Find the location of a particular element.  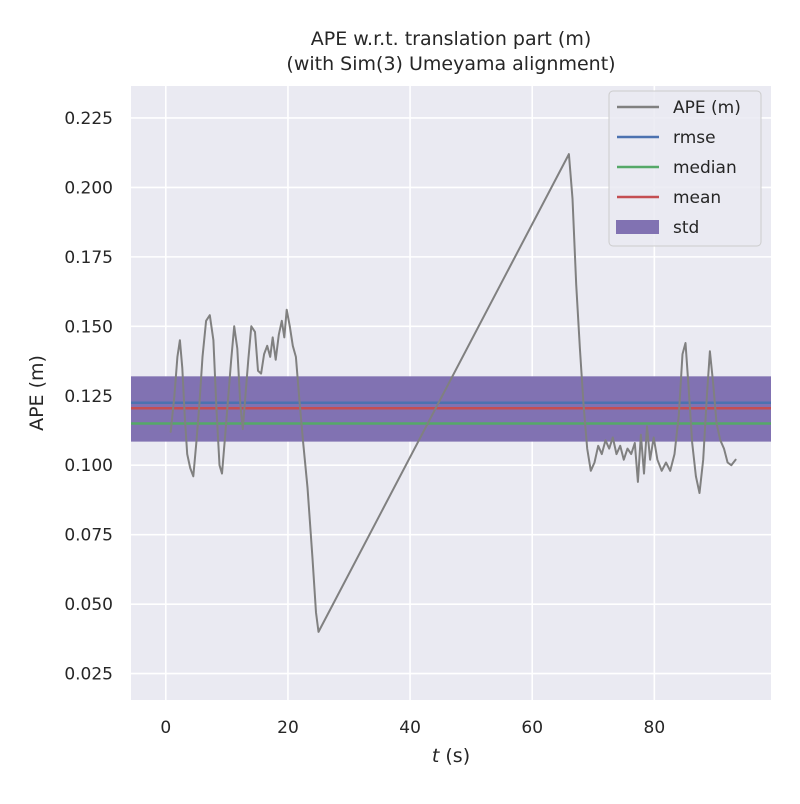

y-tick-label: 0.025 is located at coordinates (88, 675).